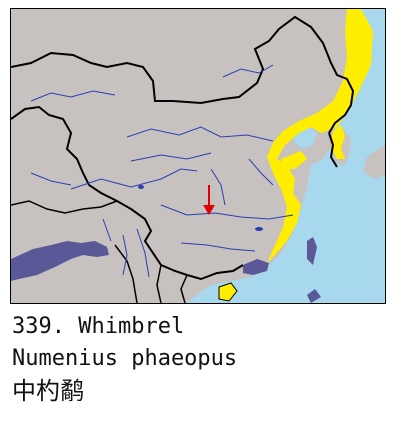 This screenshot has width=402, height=422. What do you see at coordinates (333, 150) in the screenshot?
I see `border-korea` at bounding box center [333, 150].